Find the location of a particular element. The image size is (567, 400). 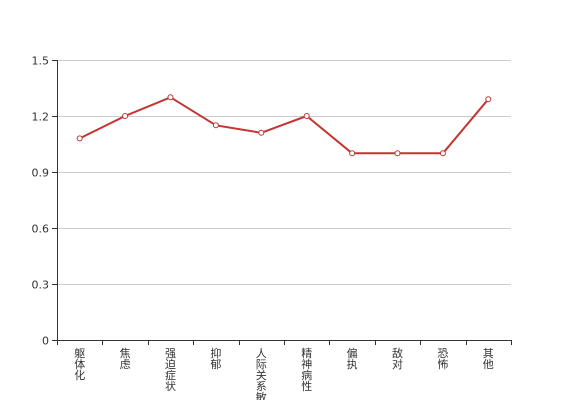

x-tick-label: 人际关系敏感 is located at coordinates (261, 373).